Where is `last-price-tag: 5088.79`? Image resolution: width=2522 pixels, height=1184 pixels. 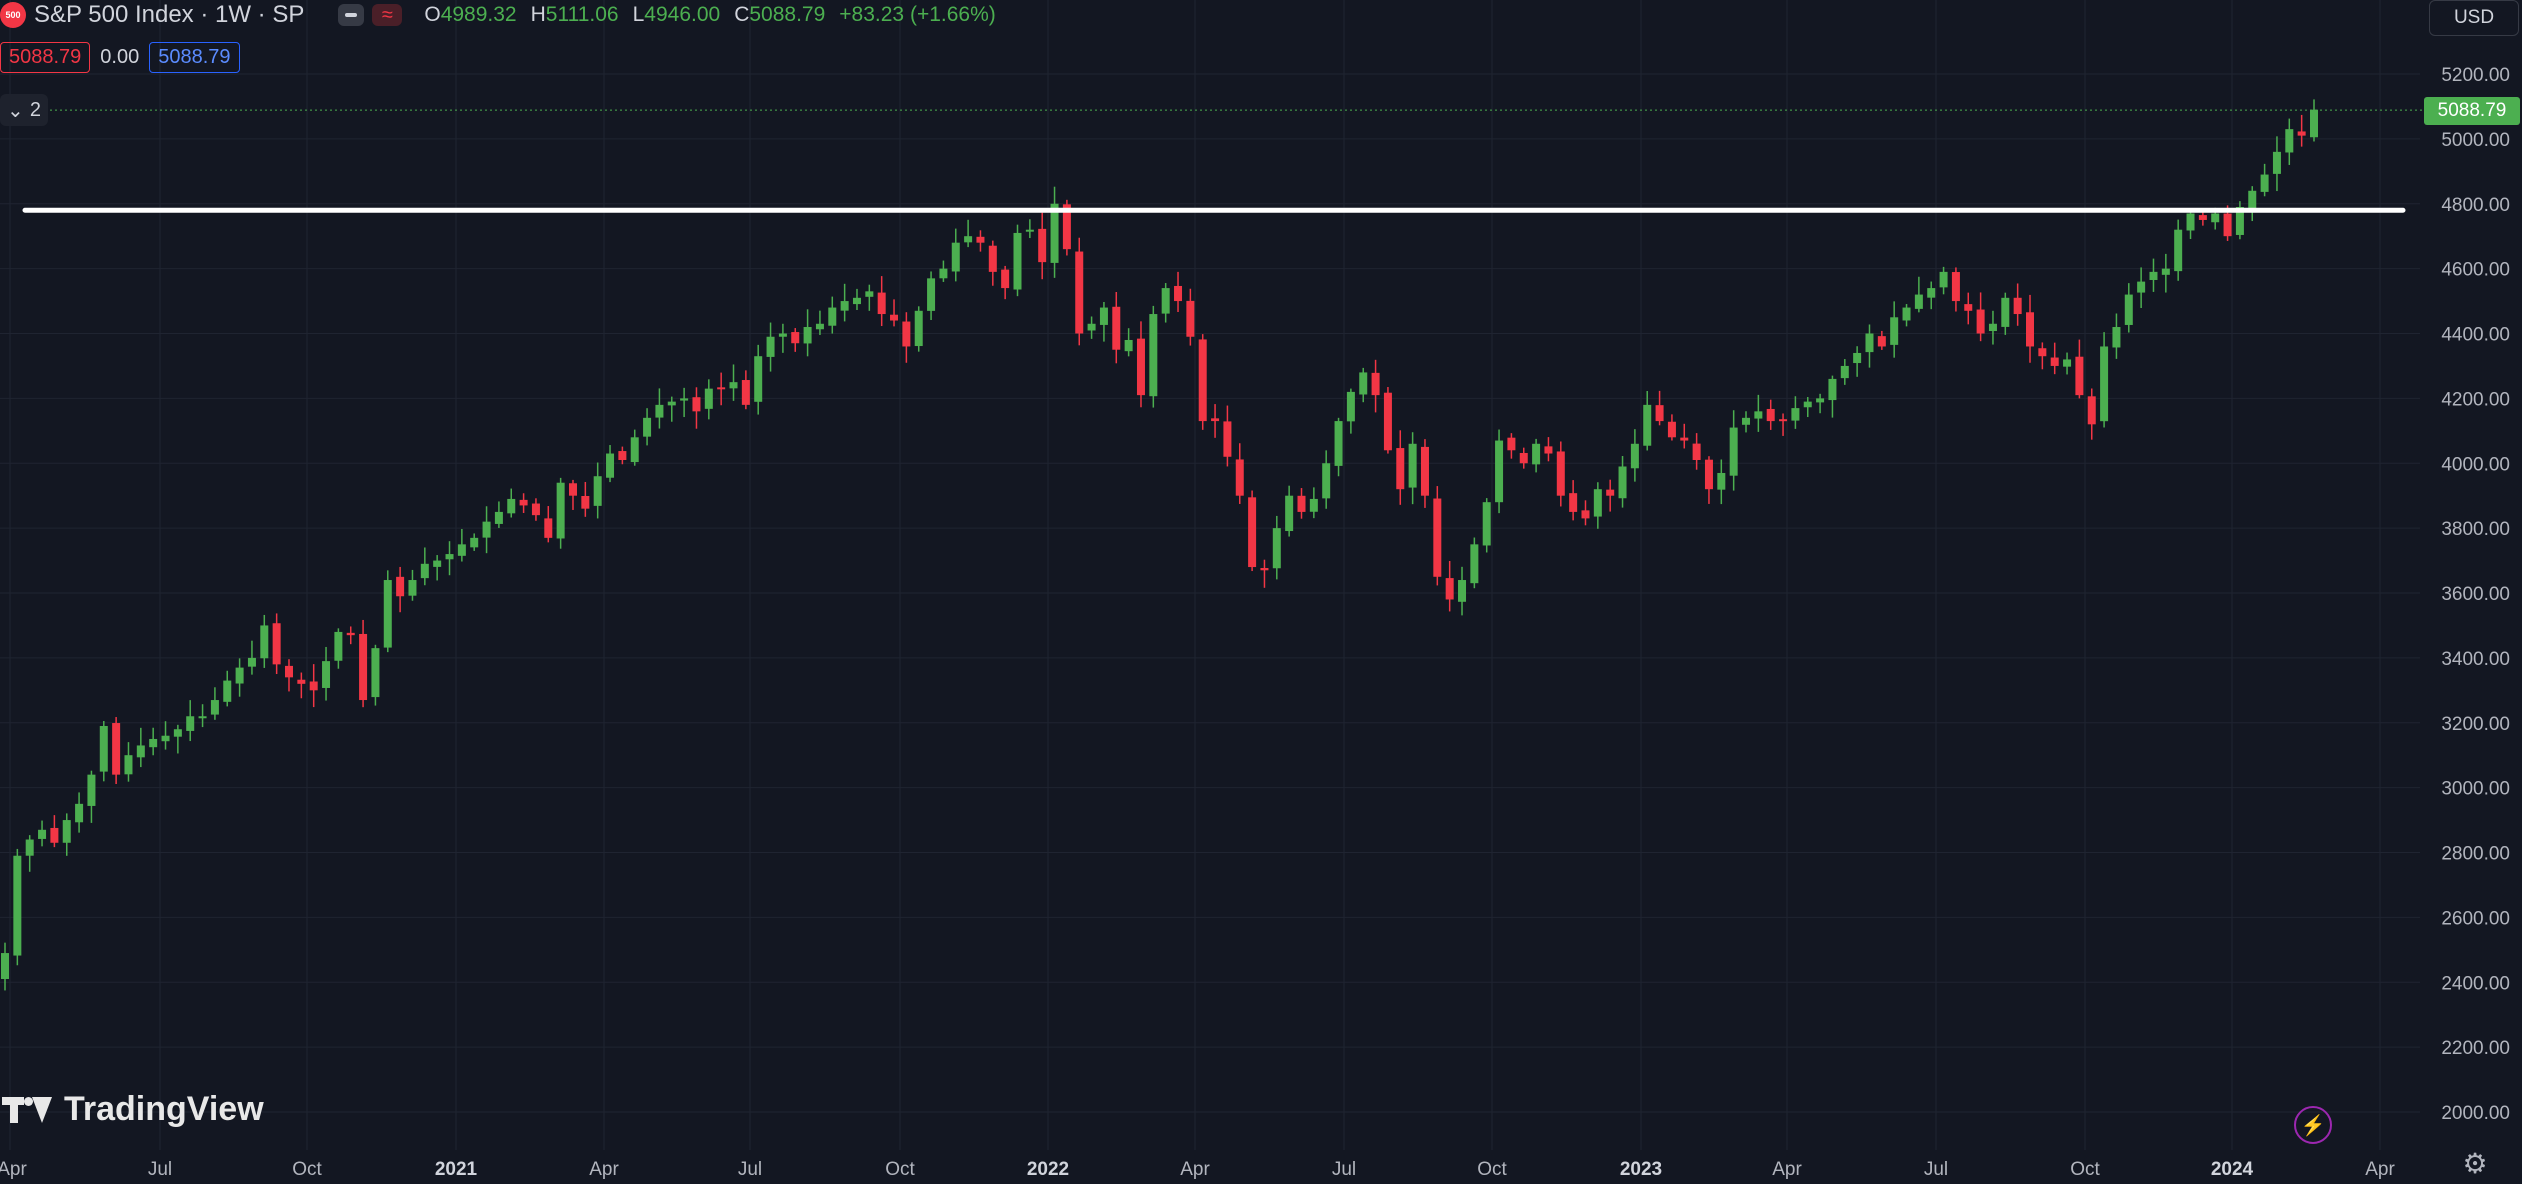 last-price-tag: 5088.79 is located at coordinates (2472, 111).